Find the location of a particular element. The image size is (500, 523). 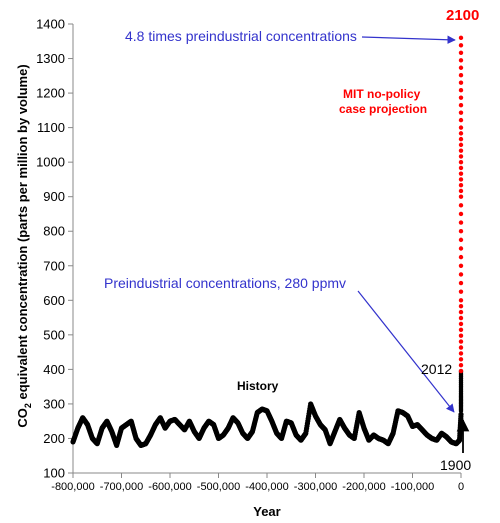

x-tick-label: -200,000 is located at coordinates (363, 487).